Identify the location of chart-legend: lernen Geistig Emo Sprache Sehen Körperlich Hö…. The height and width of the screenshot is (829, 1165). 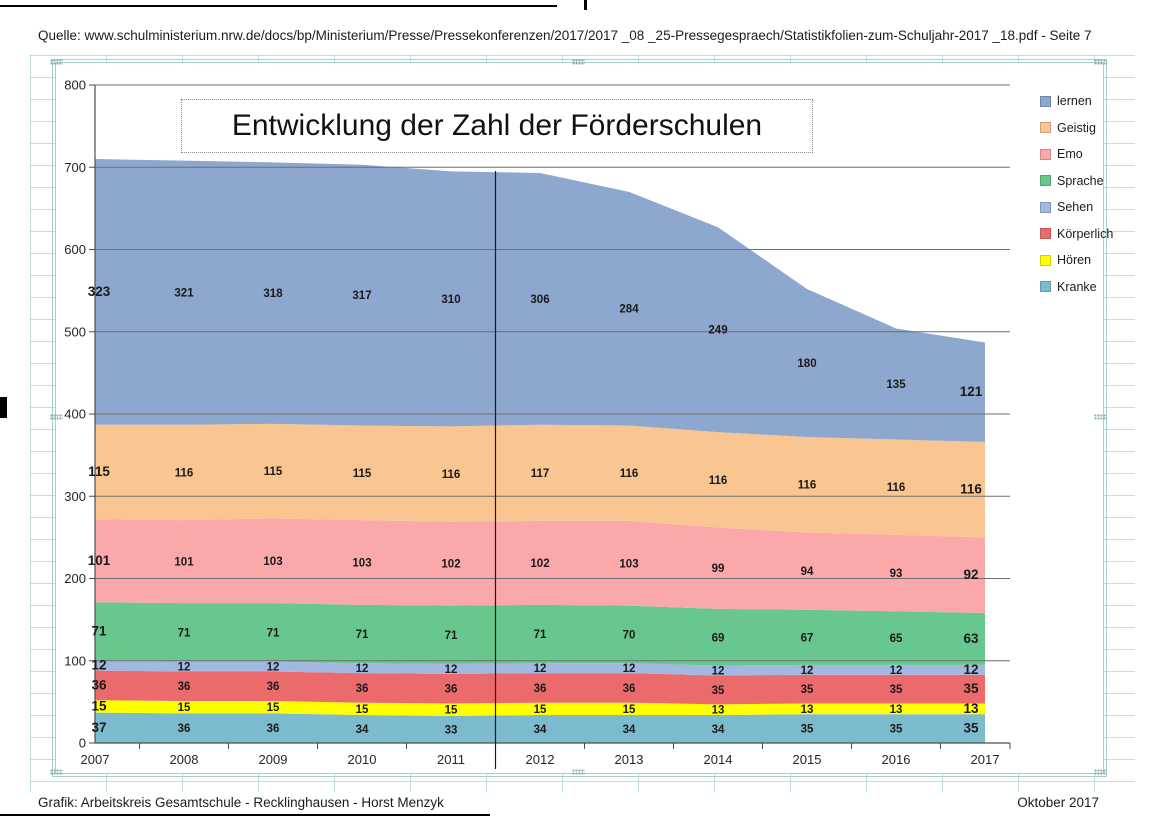
(1095, 194).